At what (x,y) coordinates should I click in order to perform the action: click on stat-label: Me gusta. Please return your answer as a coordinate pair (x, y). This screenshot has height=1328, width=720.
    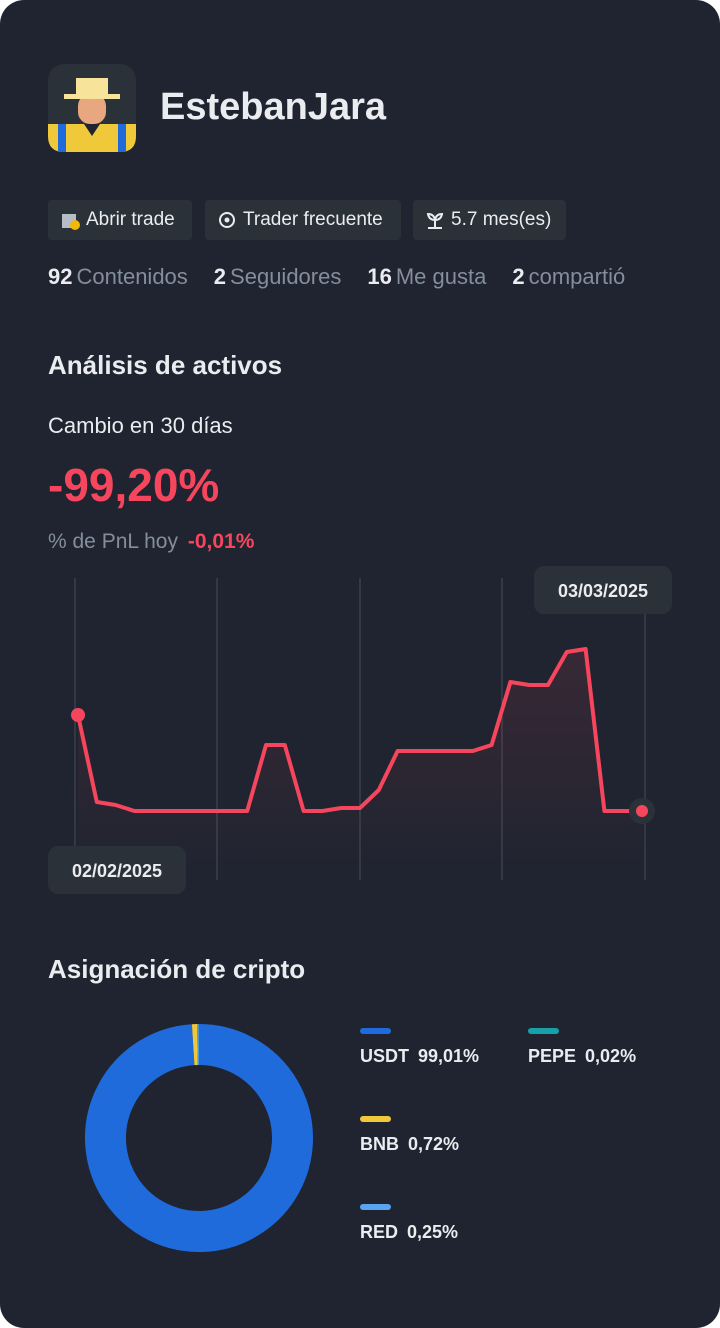
    Looking at the image, I should click on (441, 276).